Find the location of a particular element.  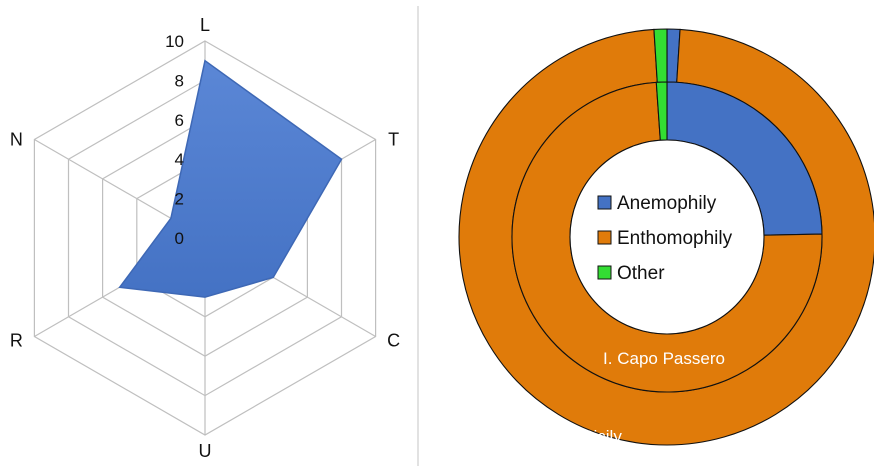

legend-swatch-other is located at coordinates (604, 272).